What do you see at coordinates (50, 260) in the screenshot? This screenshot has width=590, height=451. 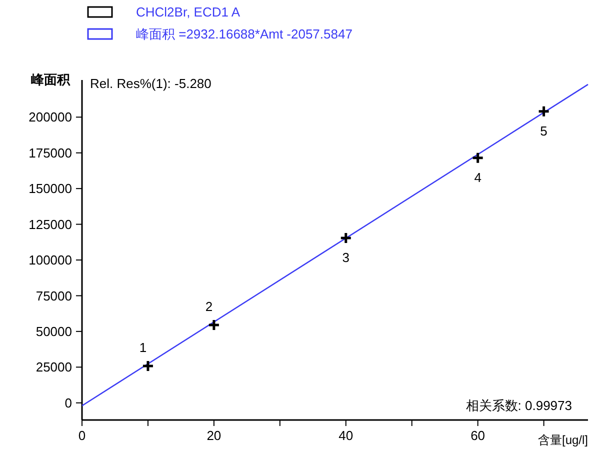 I see `y-tick-label: 100000` at bounding box center [50, 260].